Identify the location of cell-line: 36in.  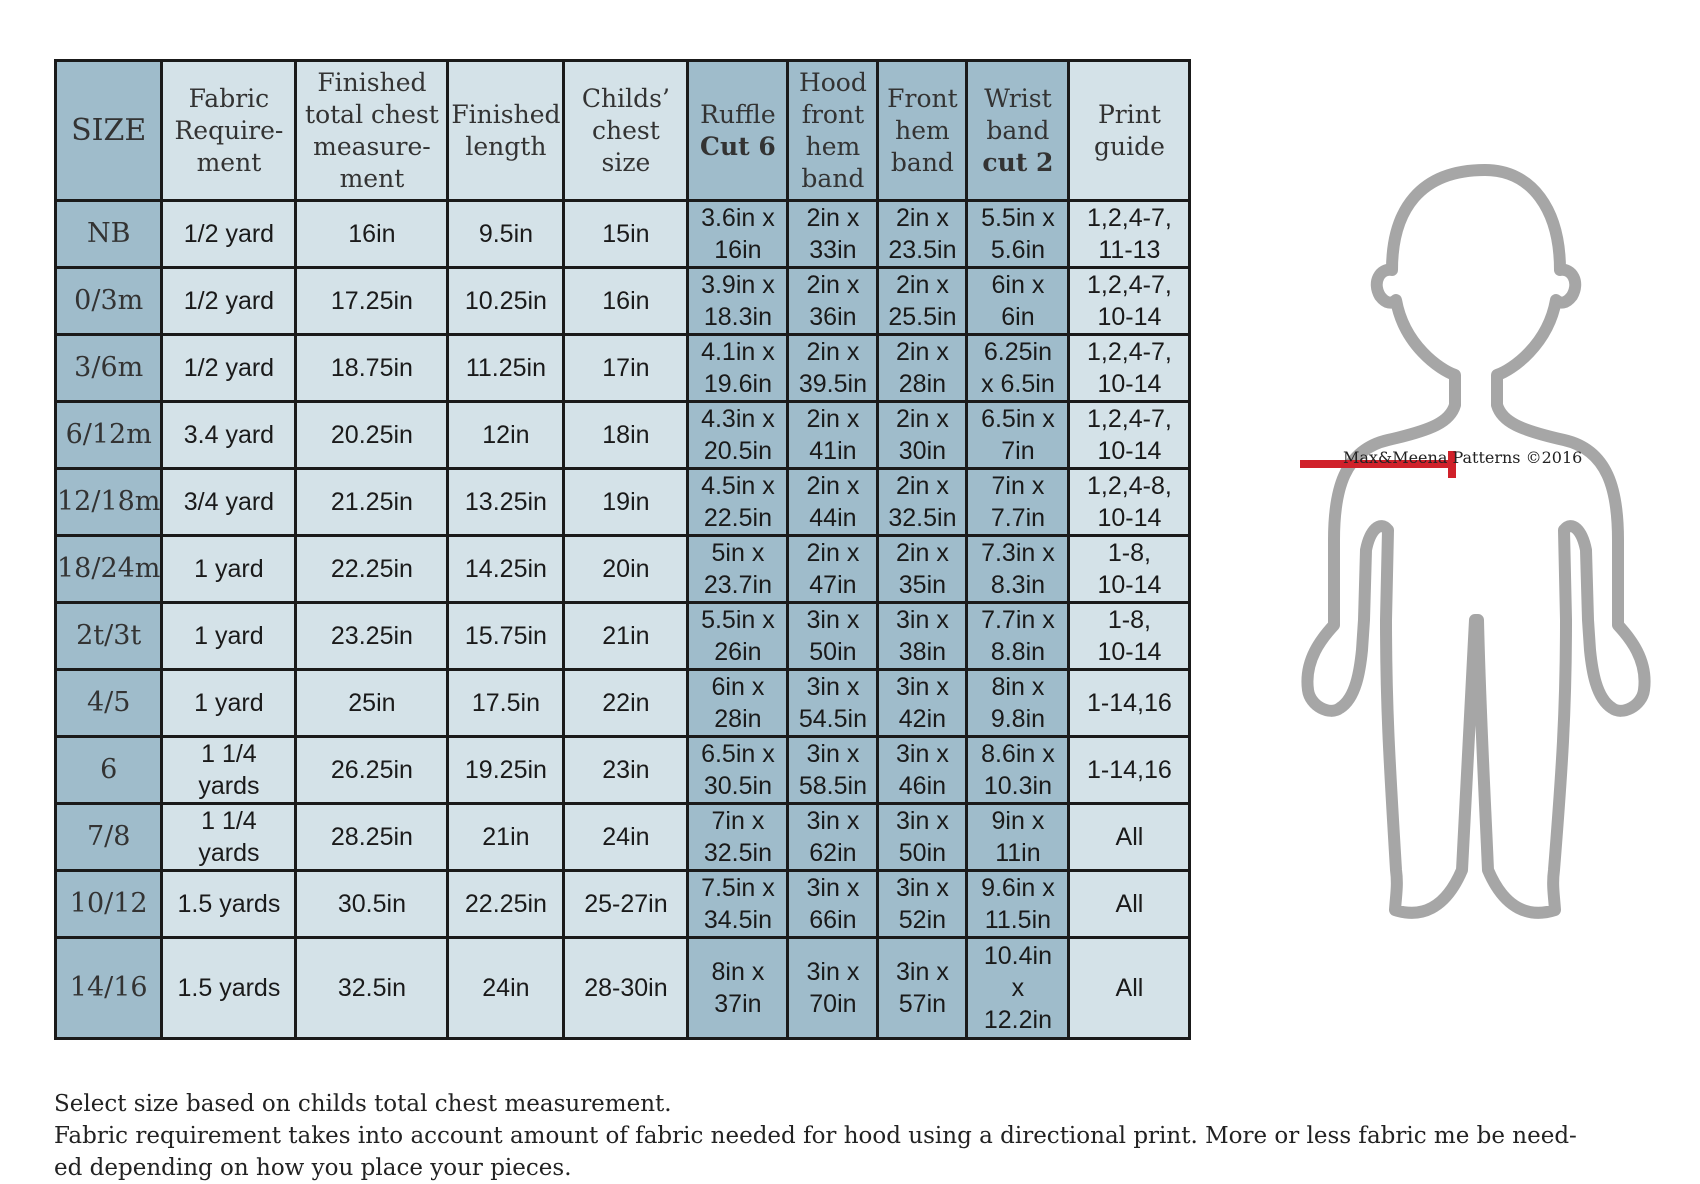
(833, 317).